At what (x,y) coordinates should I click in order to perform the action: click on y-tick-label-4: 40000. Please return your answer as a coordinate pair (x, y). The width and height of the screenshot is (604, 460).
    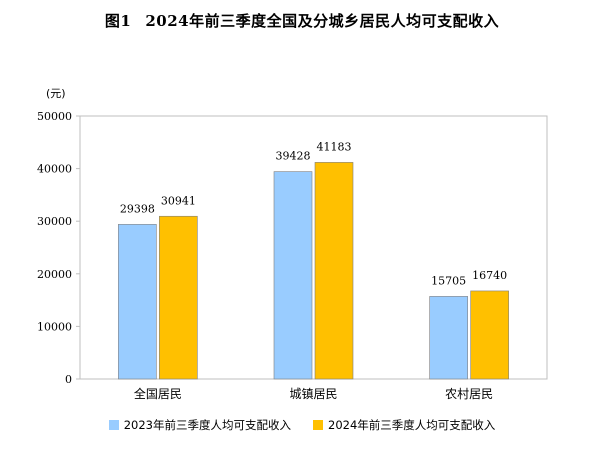
    Looking at the image, I should click on (54, 169).